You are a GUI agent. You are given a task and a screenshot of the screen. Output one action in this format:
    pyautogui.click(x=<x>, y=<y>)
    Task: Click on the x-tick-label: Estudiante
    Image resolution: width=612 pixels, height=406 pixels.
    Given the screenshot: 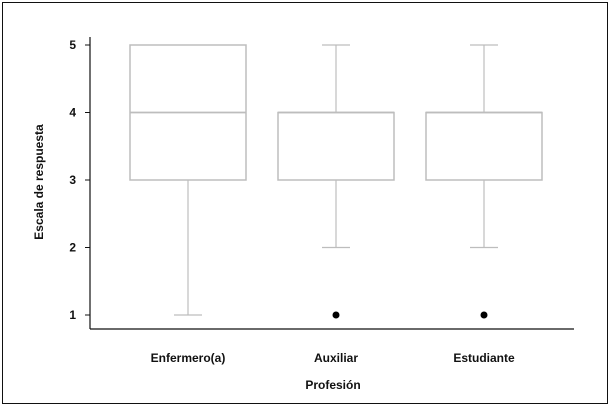 What is the action you would take?
    pyautogui.click(x=484, y=358)
    